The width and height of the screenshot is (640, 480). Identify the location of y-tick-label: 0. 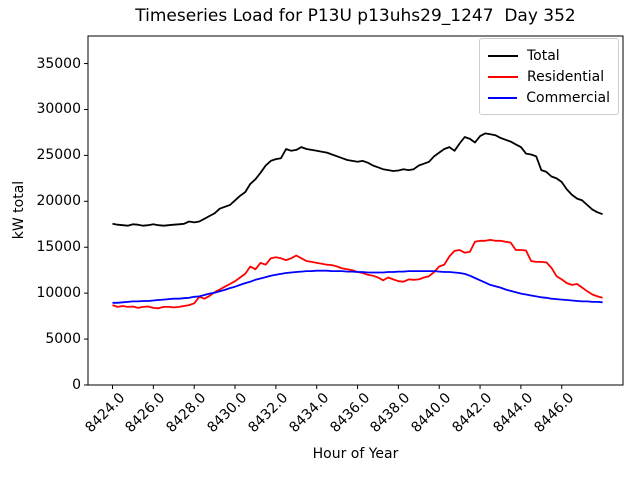
(76, 385).